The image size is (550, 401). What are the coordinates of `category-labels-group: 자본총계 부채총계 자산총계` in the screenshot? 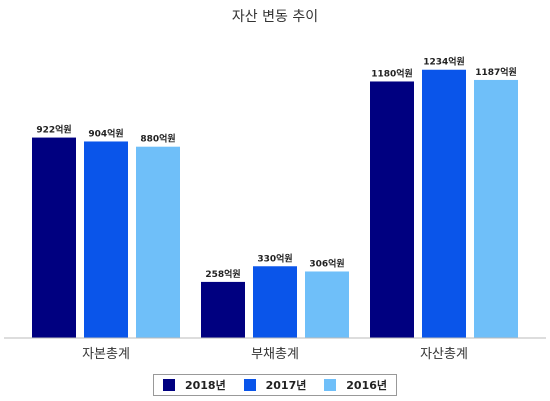 It's located at (275, 354).